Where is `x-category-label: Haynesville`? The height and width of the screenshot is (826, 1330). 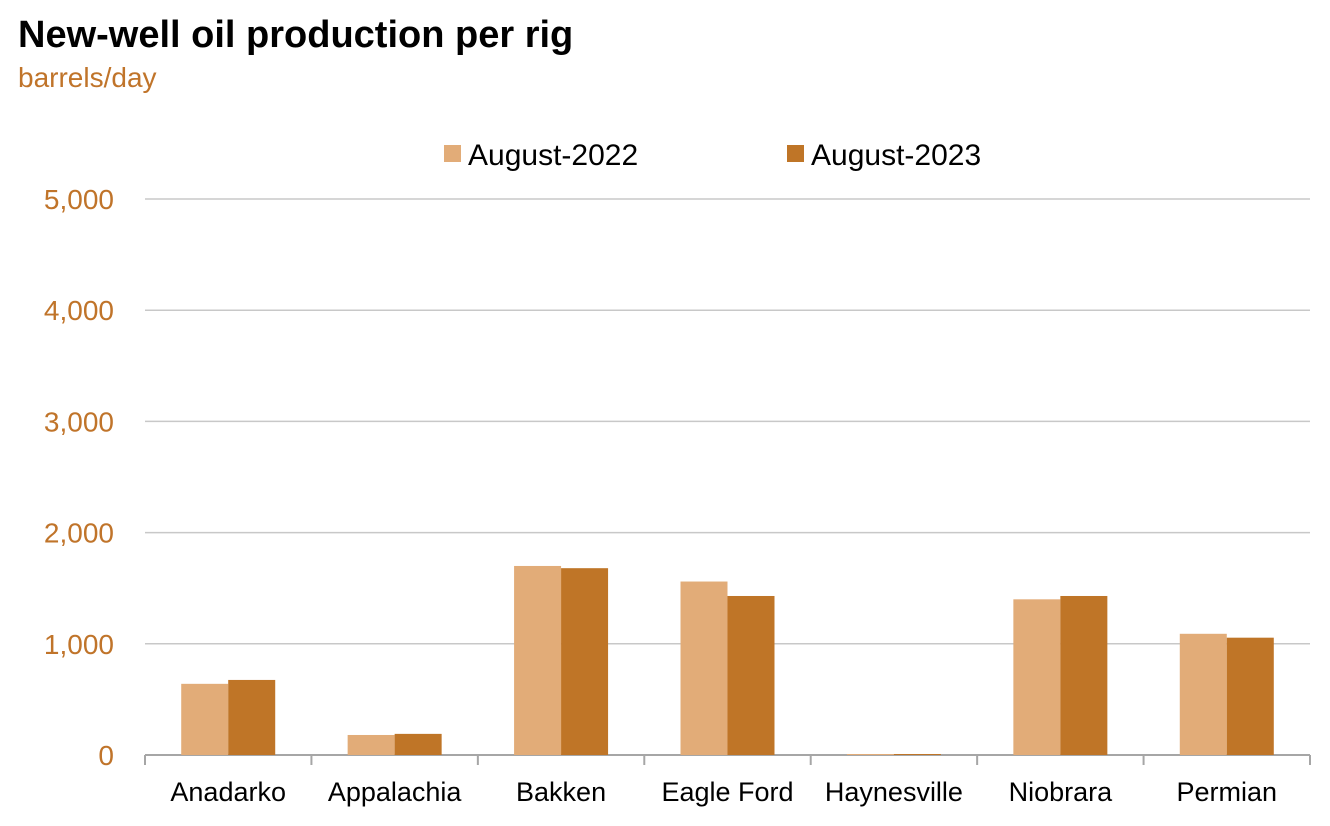 x-category-label: Haynesville is located at coordinates (894, 792).